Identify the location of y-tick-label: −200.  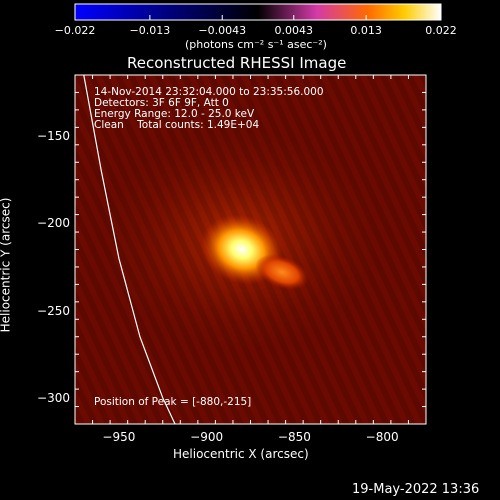
(53, 223).